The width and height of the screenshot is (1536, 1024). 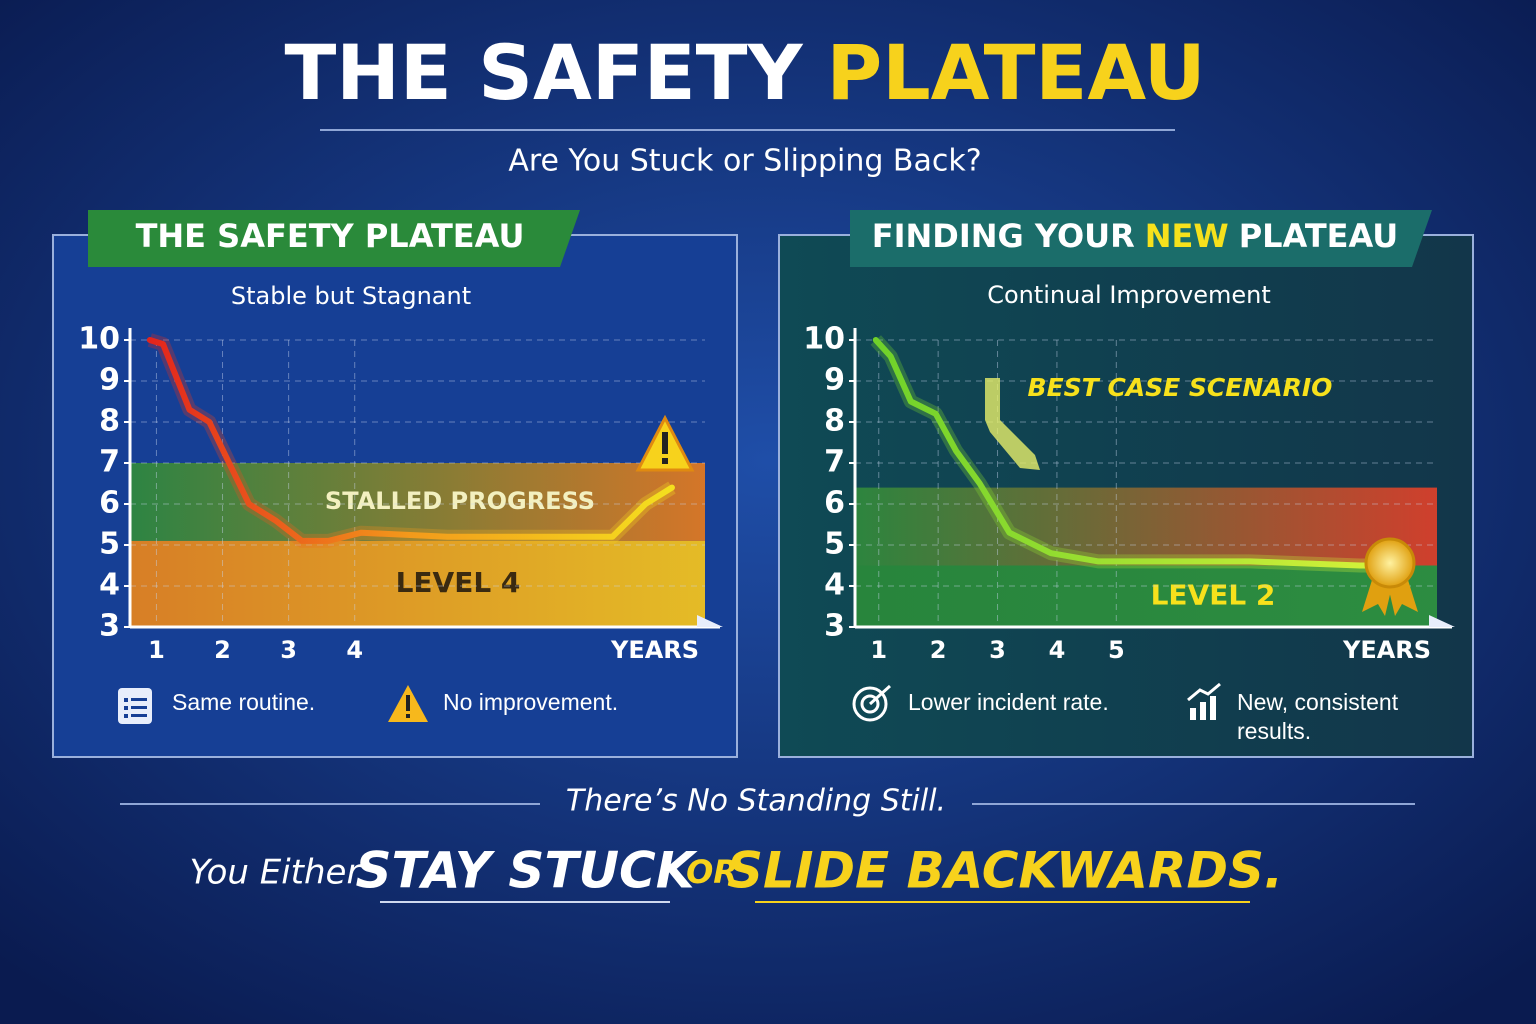 I want to click on arrow-icon, so click(x=1012, y=424).